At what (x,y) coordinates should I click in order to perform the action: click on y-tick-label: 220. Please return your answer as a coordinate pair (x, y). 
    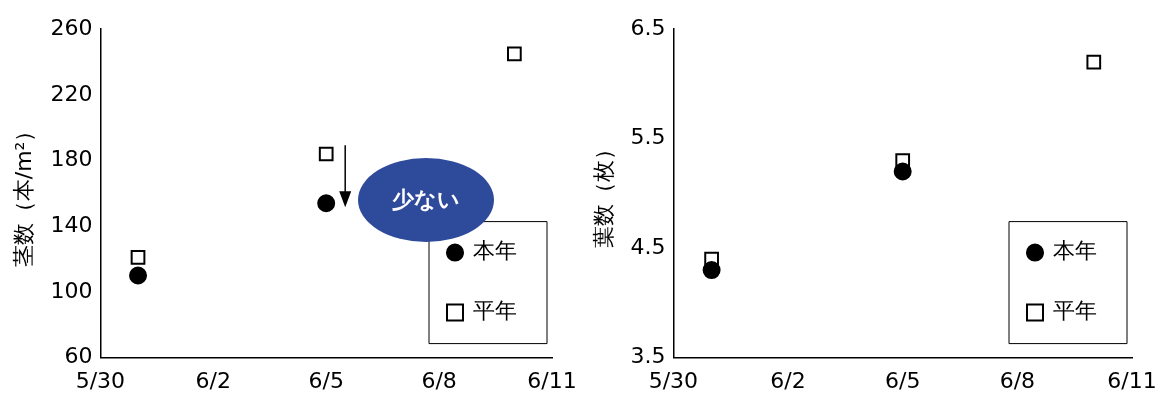
    Looking at the image, I should click on (71, 93).